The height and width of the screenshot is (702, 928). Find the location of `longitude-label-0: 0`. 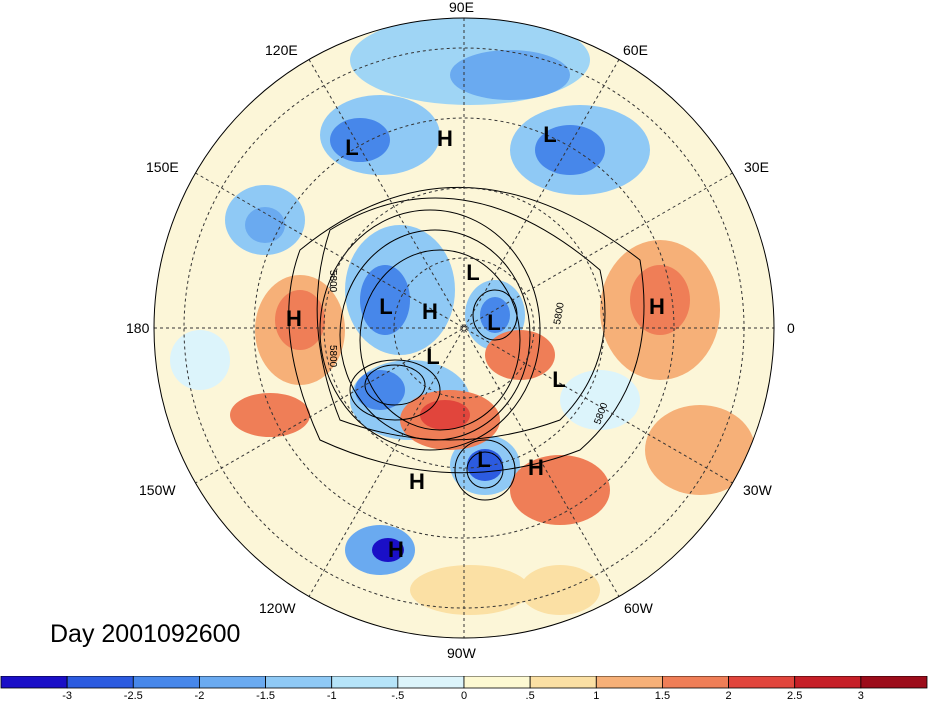

longitude-label-0: 0 is located at coordinates (791, 328).